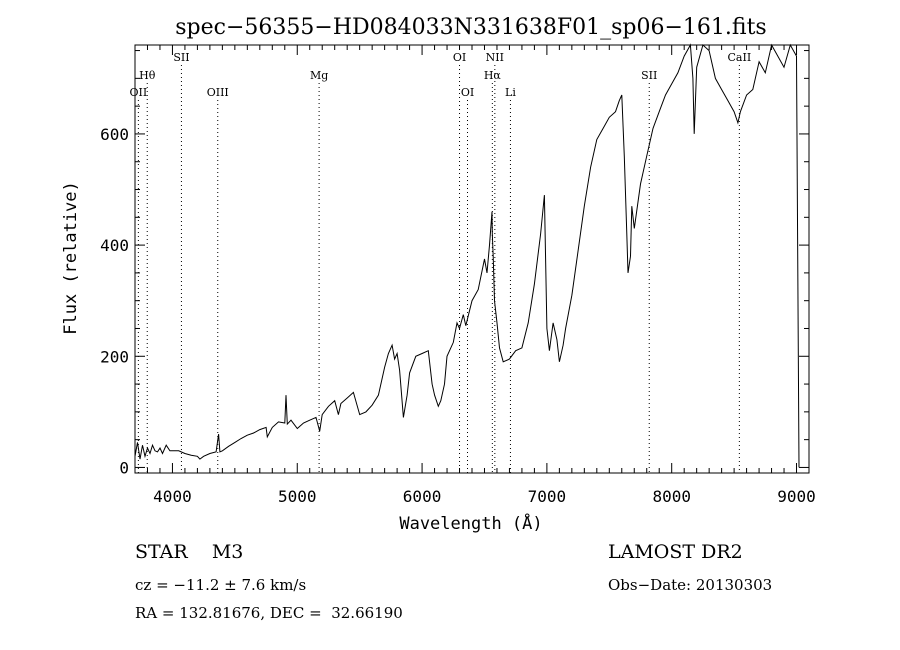 The height and width of the screenshot is (650, 900). What do you see at coordinates (319, 75) in the screenshot?
I see `line-marker-label: Mg` at bounding box center [319, 75].